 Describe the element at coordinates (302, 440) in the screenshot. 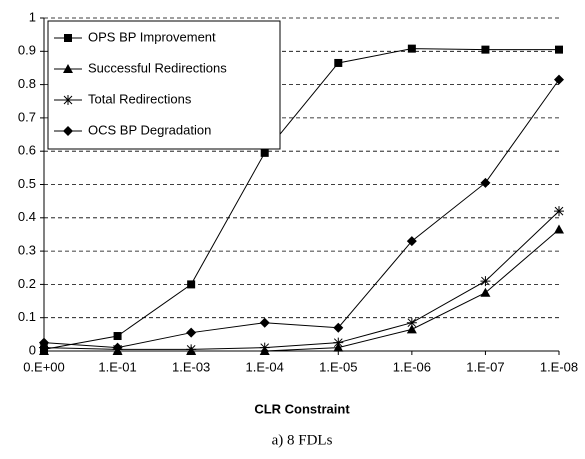

I see `caption: a) 8 FDLs` at that location.